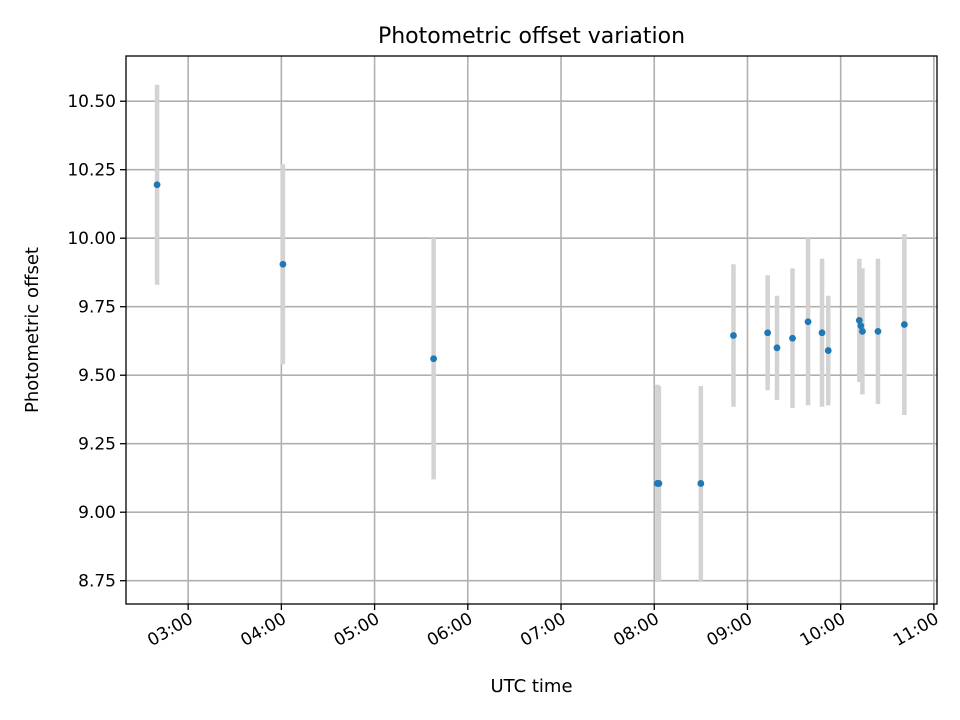 This screenshot has height=720, width=960. What do you see at coordinates (531, 36) in the screenshot?
I see `chart-title: Photometric offset variation` at bounding box center [531, 36].